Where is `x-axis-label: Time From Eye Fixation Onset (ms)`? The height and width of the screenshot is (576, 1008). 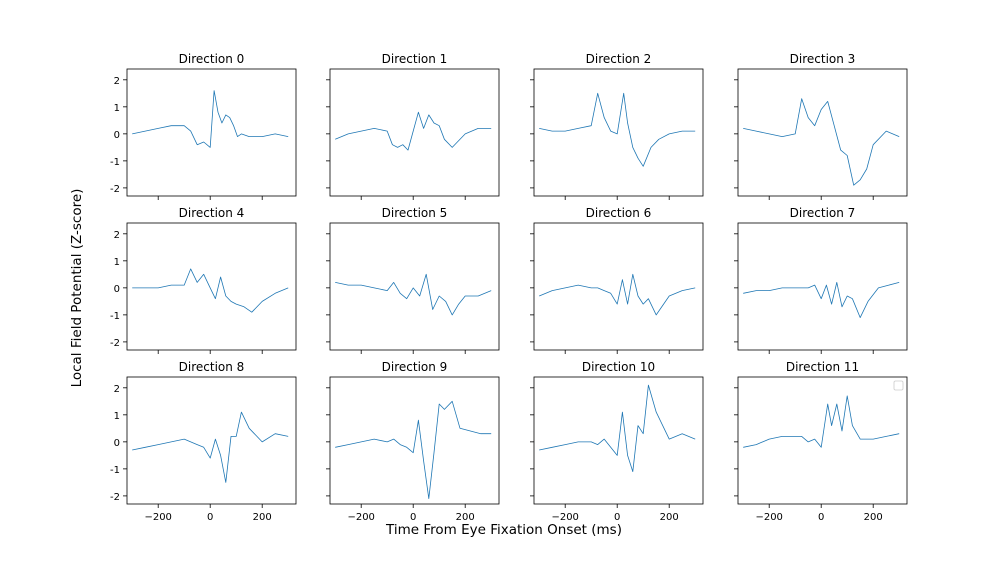 x-axis-label: Time From Eye Fixation Onset (ms) is located at coordinates (504, 530).